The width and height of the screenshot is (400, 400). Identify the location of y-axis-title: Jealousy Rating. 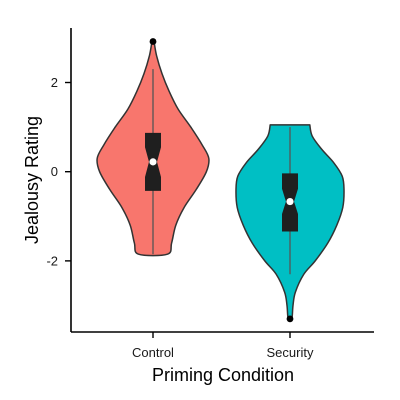
(32, 180).